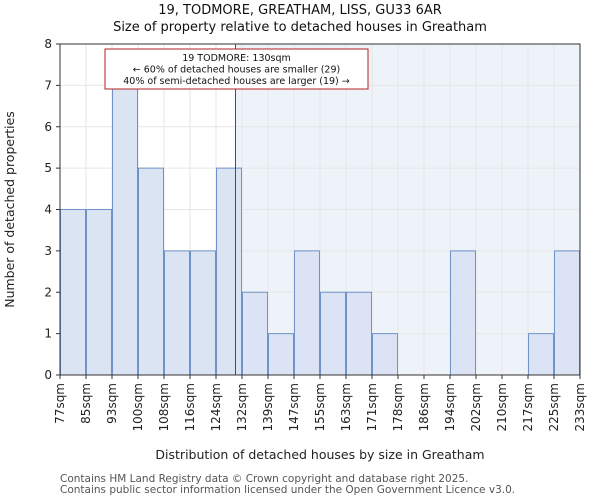  Describe the element at coordinates (242, 407) in the screenshot. I see `x-tick-label: 132sqm` at that location.